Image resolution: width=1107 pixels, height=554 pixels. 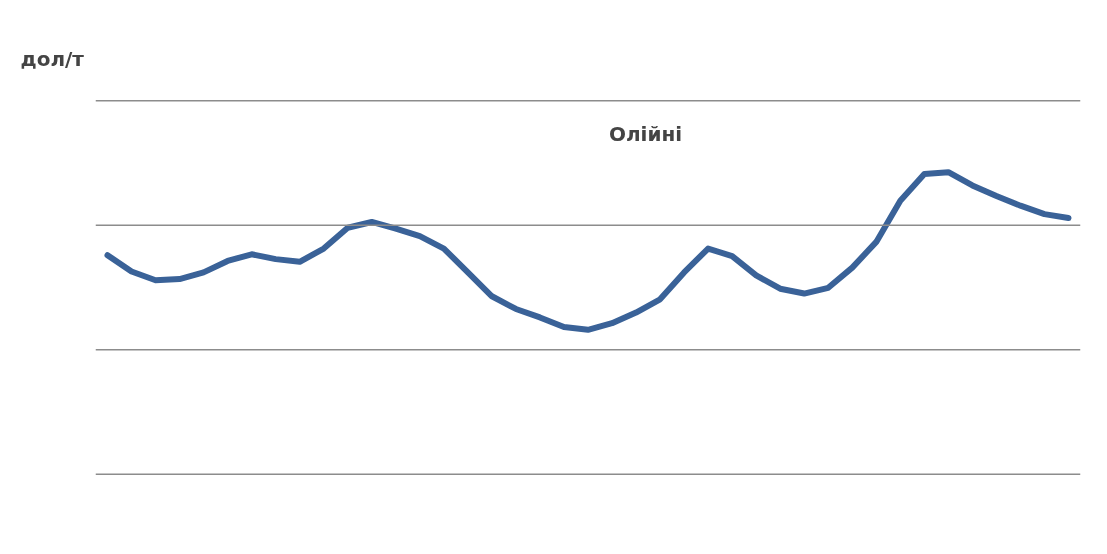 I want to click on chart-title: Олійні, so click(x=645, y=133).